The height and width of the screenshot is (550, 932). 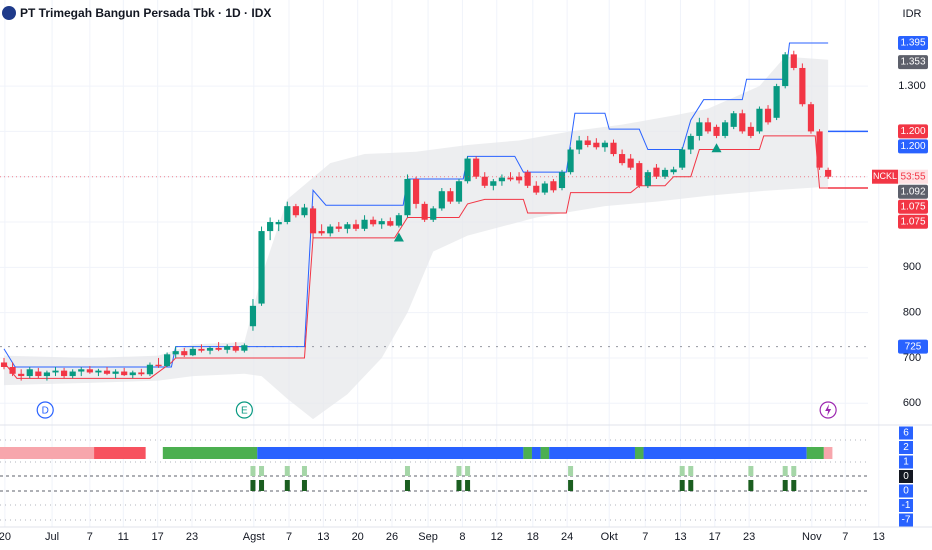 What do you see at coordinates (497, 537) in the screenshot?
I see `x-tick-label: 12` at bounding box center [497, 537].